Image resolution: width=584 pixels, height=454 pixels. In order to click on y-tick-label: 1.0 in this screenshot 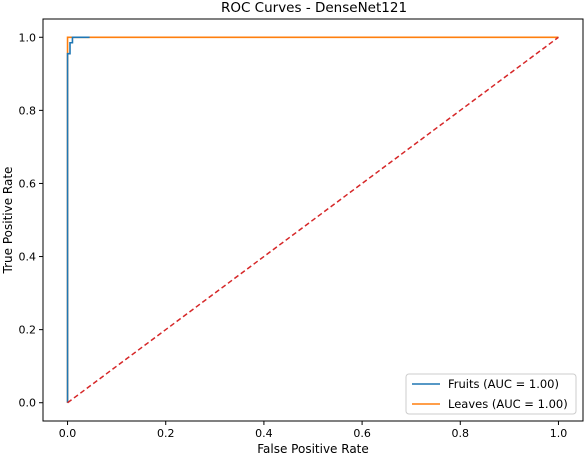, I will do `click(28, 37)`.